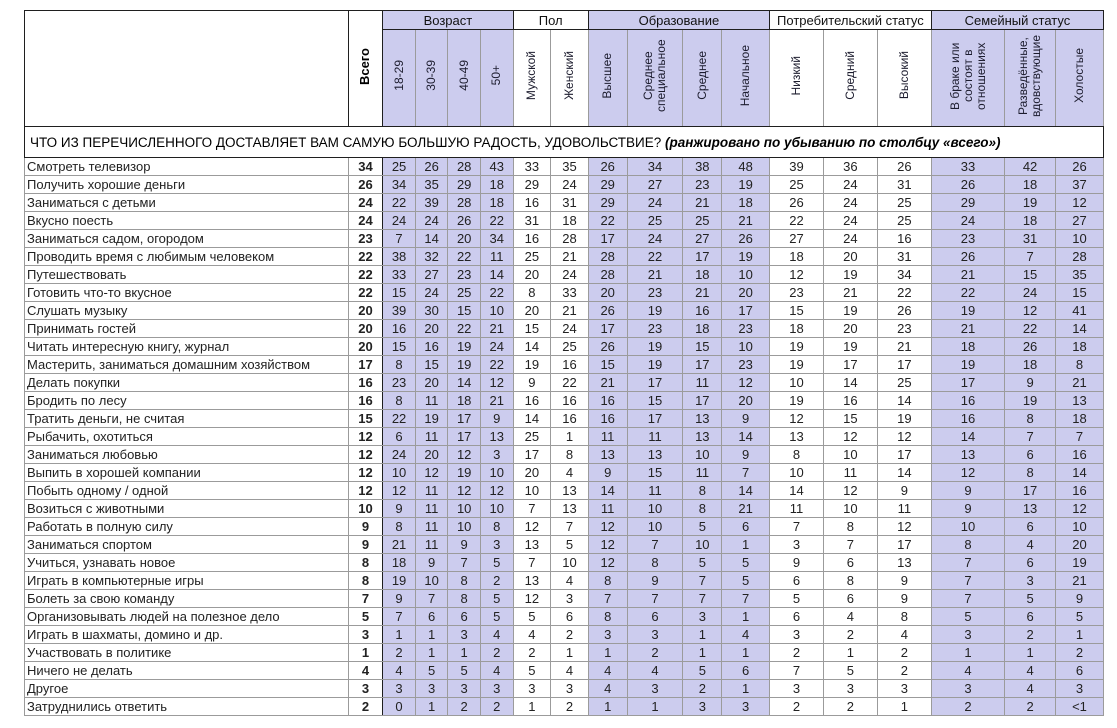  Describe the element at coordinates (365, 580) in the screenshot. I see `total-value-cell: 8` at that location.